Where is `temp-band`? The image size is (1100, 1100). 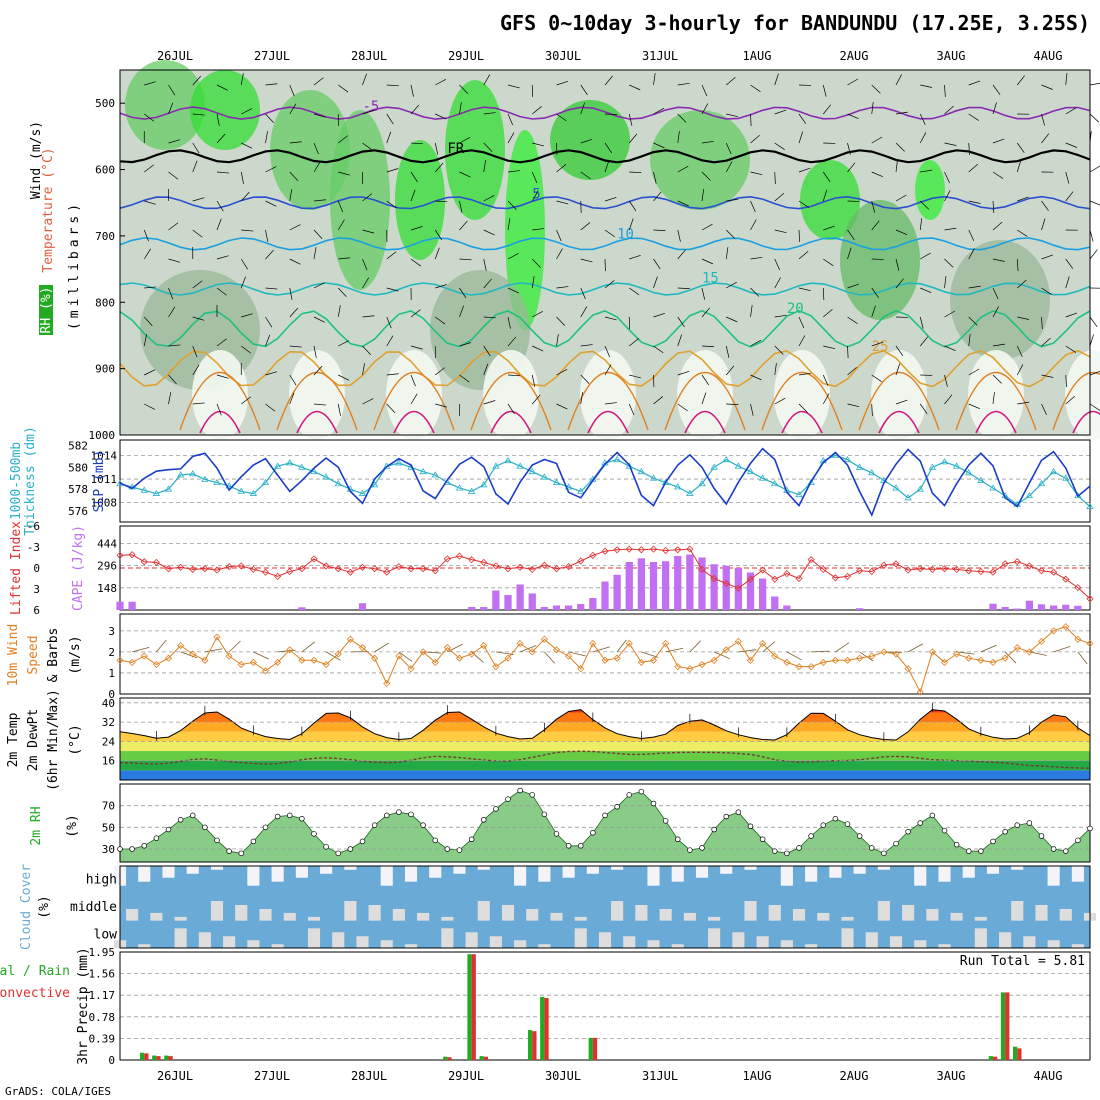
temp-band is located at coordinates (605, 746).